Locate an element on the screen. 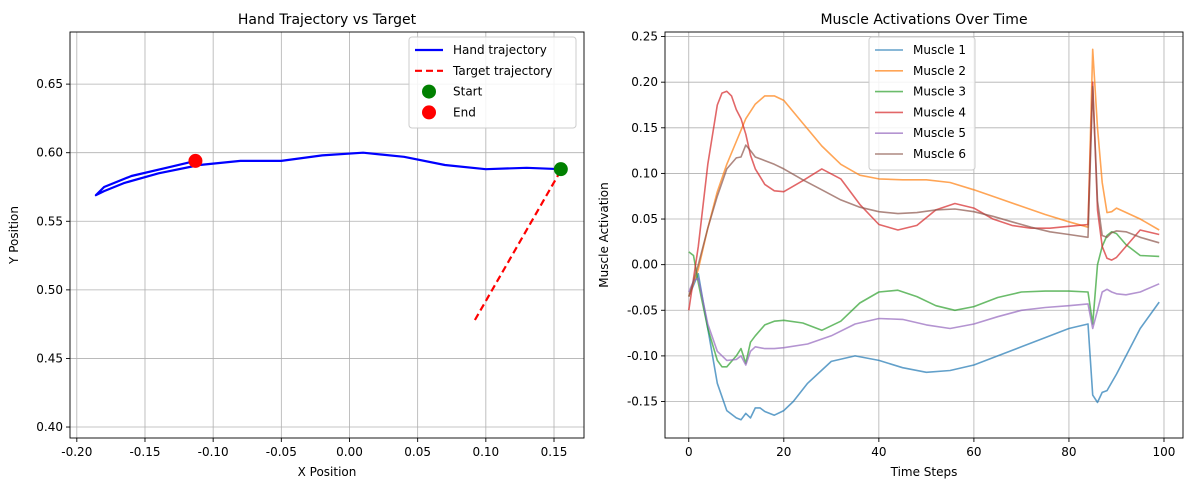 This screenshot has width=1189, height=490. legend-label: Muscle 6 is located at coordinates (939, 154).